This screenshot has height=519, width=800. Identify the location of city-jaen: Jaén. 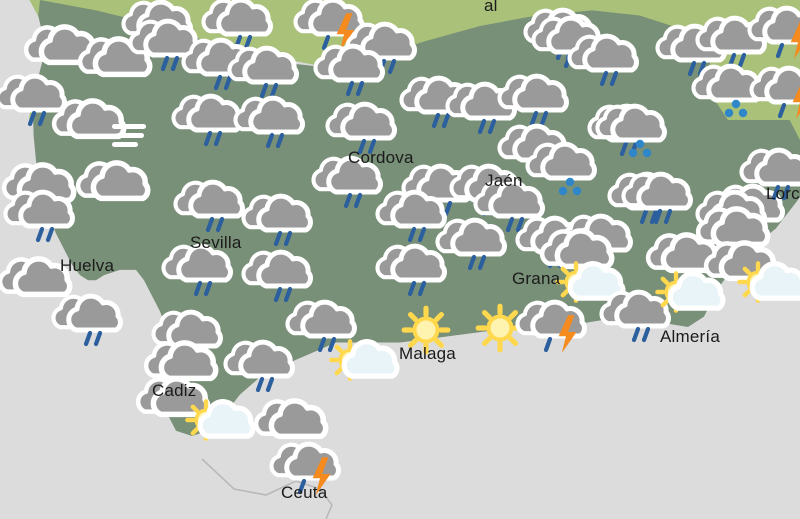
(504, 180).